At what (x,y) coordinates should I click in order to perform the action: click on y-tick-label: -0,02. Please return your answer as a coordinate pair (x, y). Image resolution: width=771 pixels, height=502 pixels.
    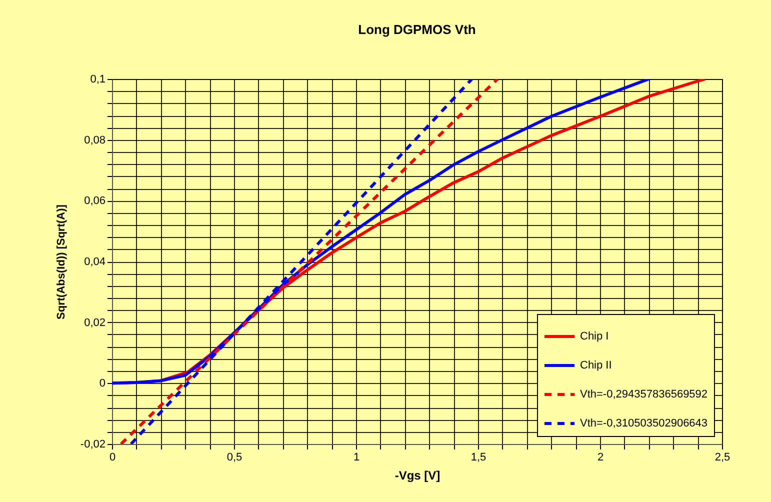
    Looking at the image, I should click on (93, 444).